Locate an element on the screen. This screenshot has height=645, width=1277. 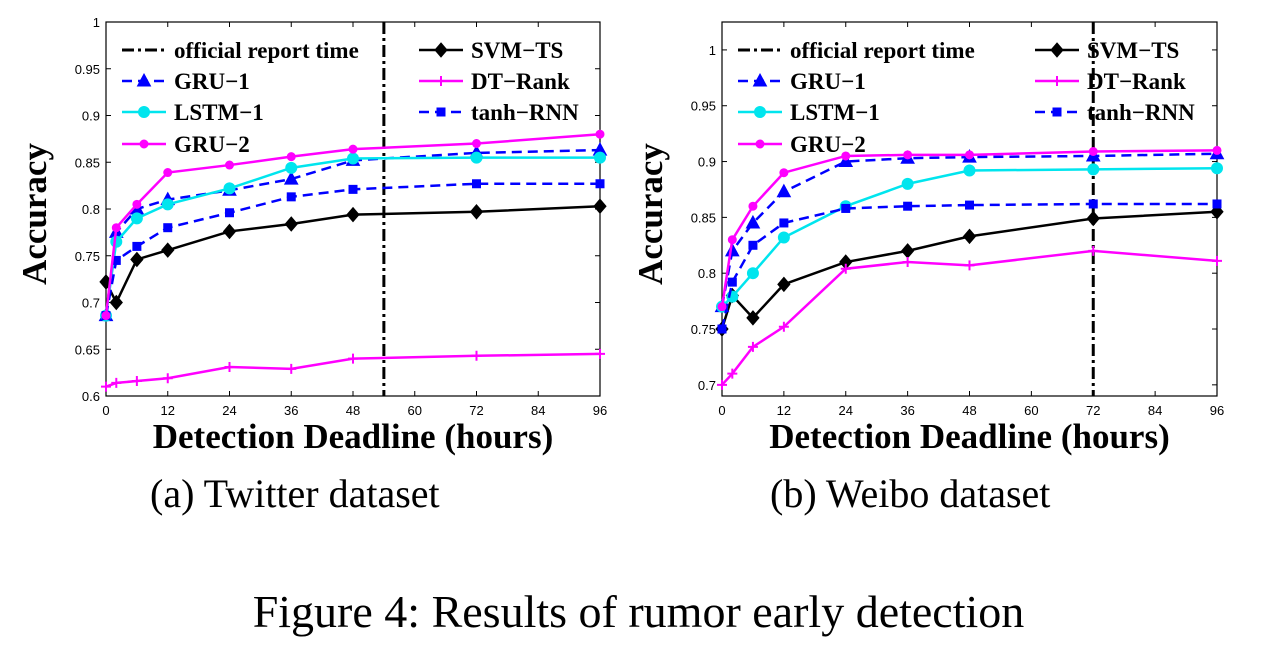
legend-label: tanh−RNN is located at coordinates (1141, 112).